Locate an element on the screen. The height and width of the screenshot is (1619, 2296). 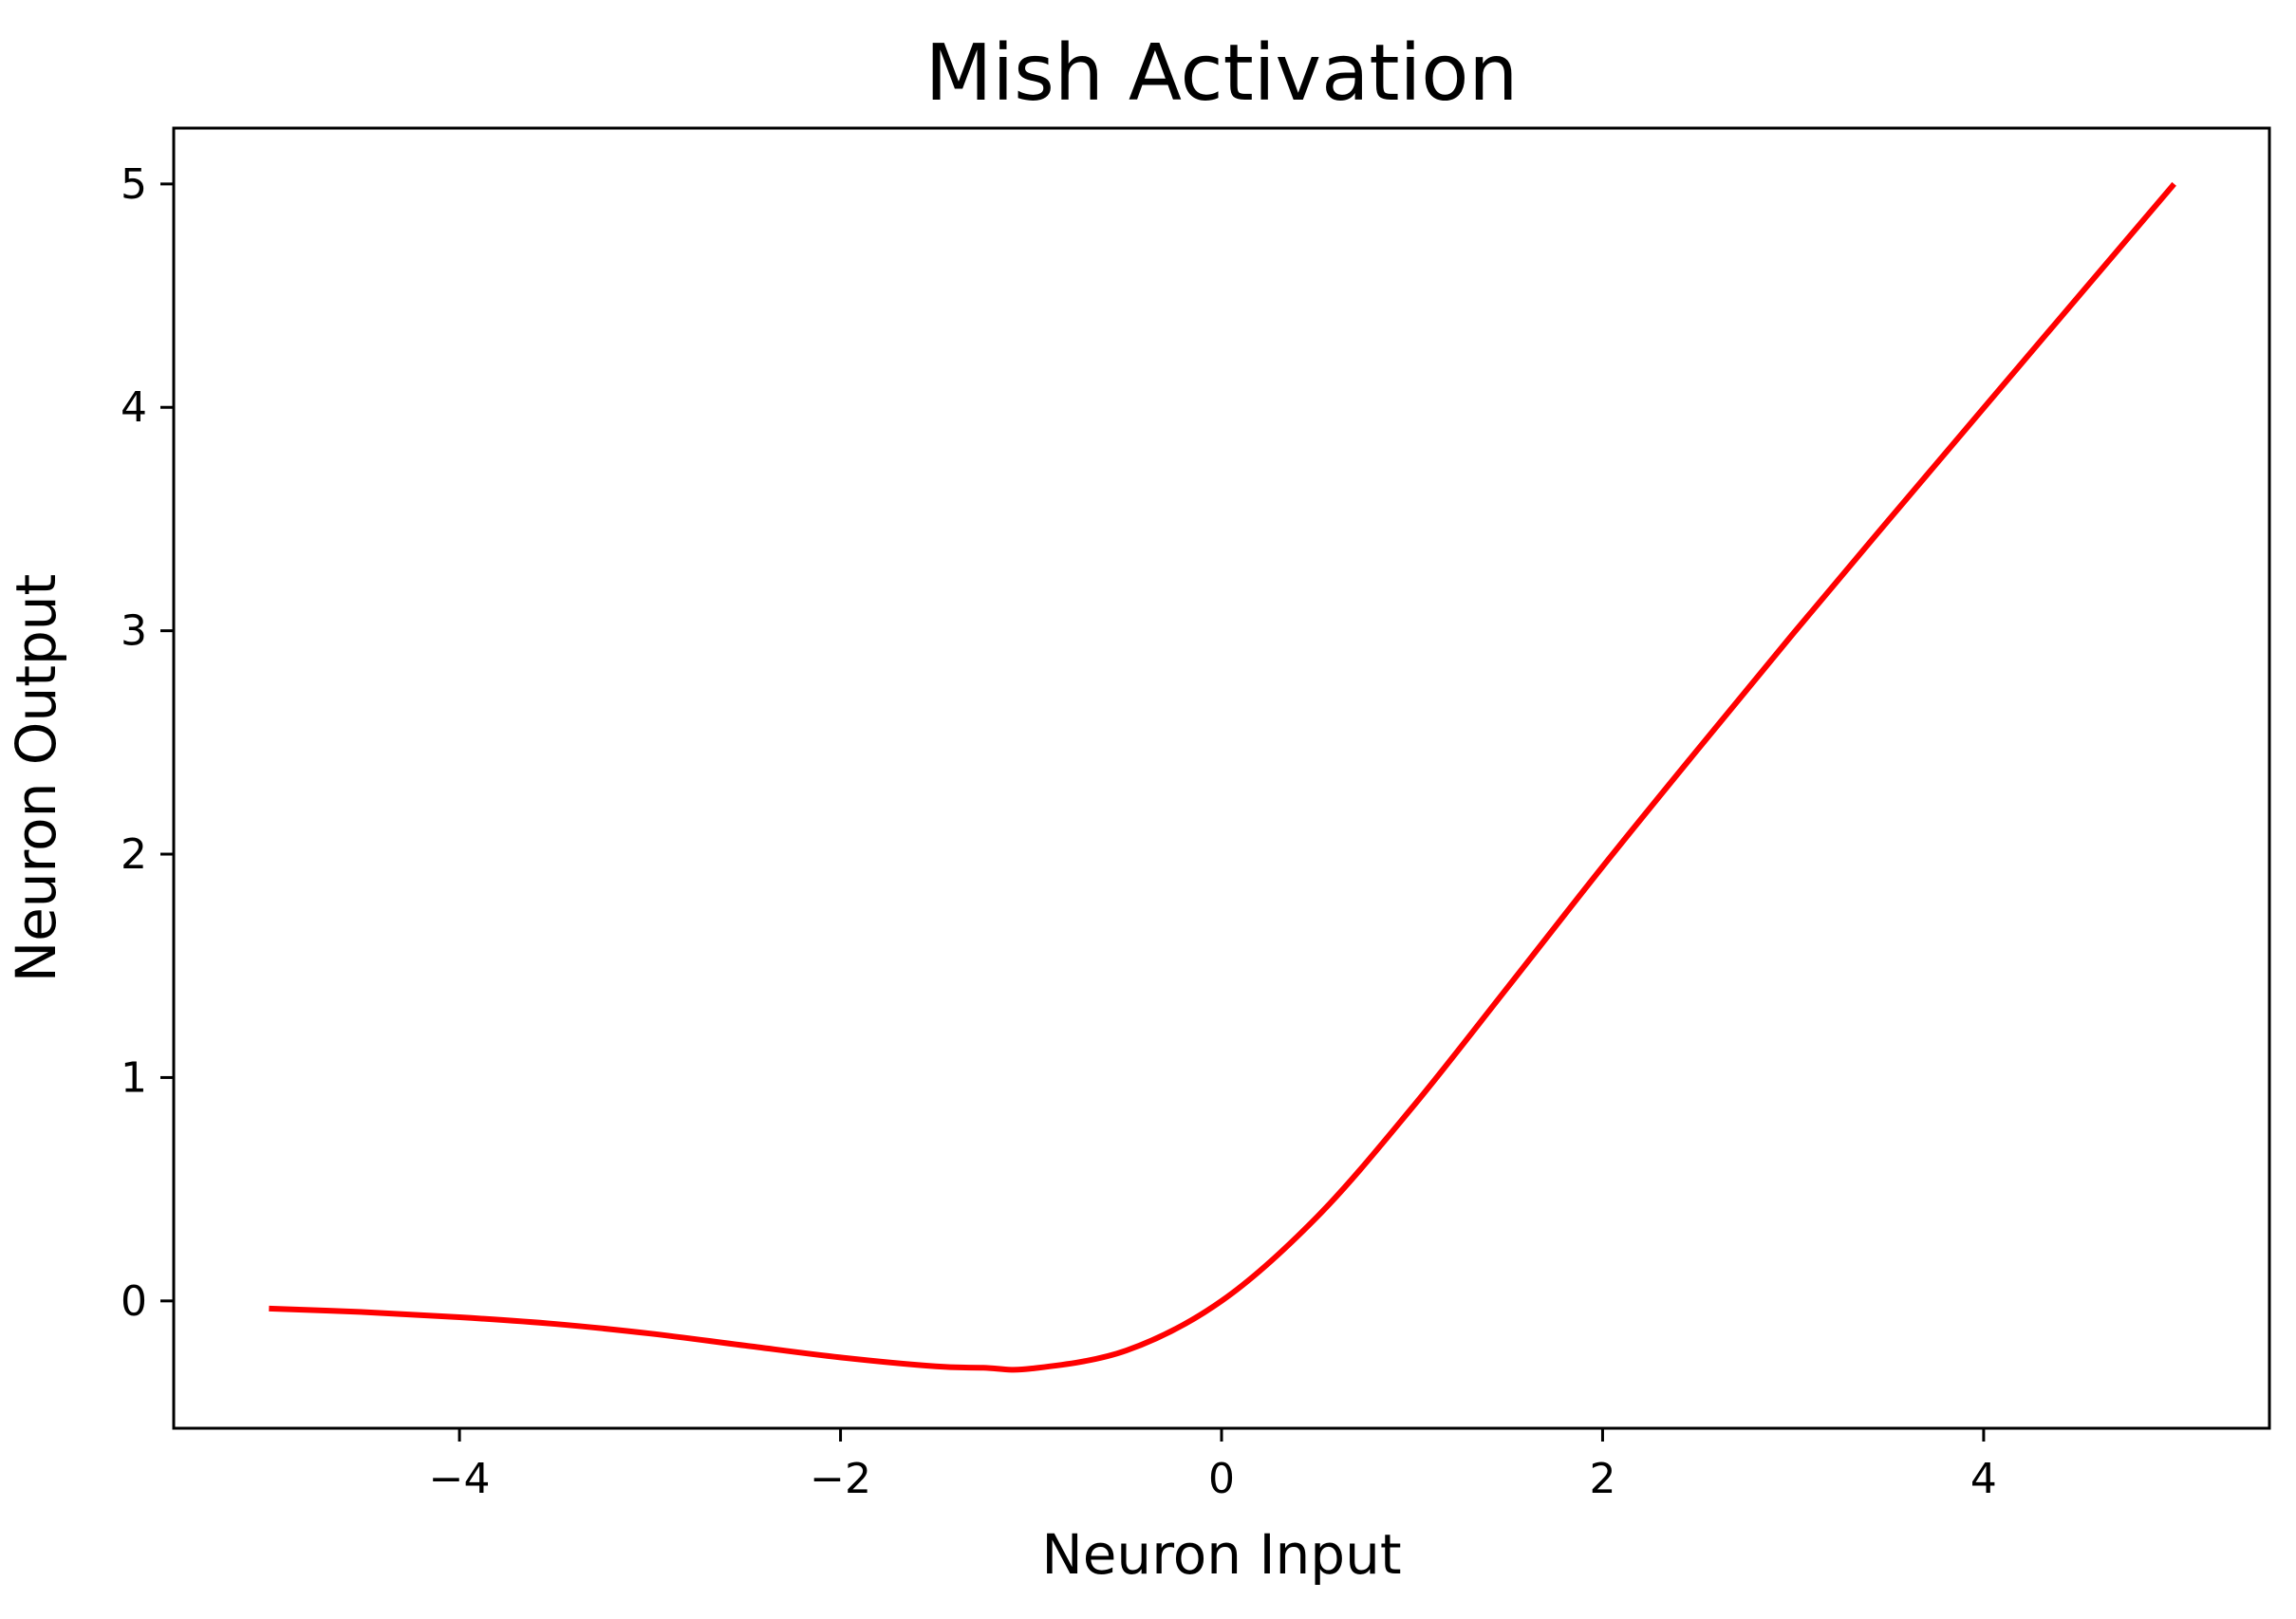
x-axis-ticks: −4 −2 0 2 4 is located at coordinates (1213, 1465).